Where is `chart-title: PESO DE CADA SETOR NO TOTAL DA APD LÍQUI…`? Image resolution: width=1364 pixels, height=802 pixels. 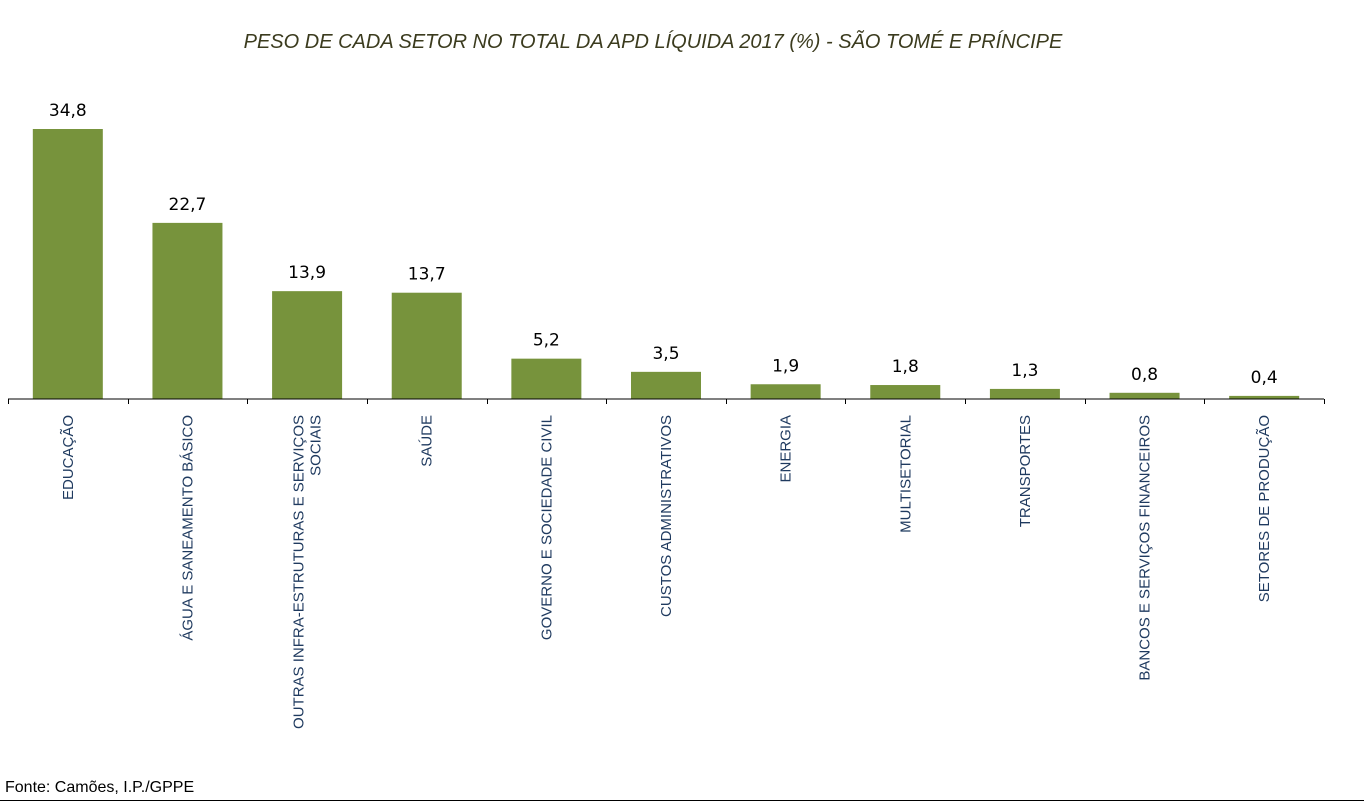
chart-title: PESO DE CADA SETOR NO TOTAL DA APD LÍQUI… is located at coordinates (653, 41).